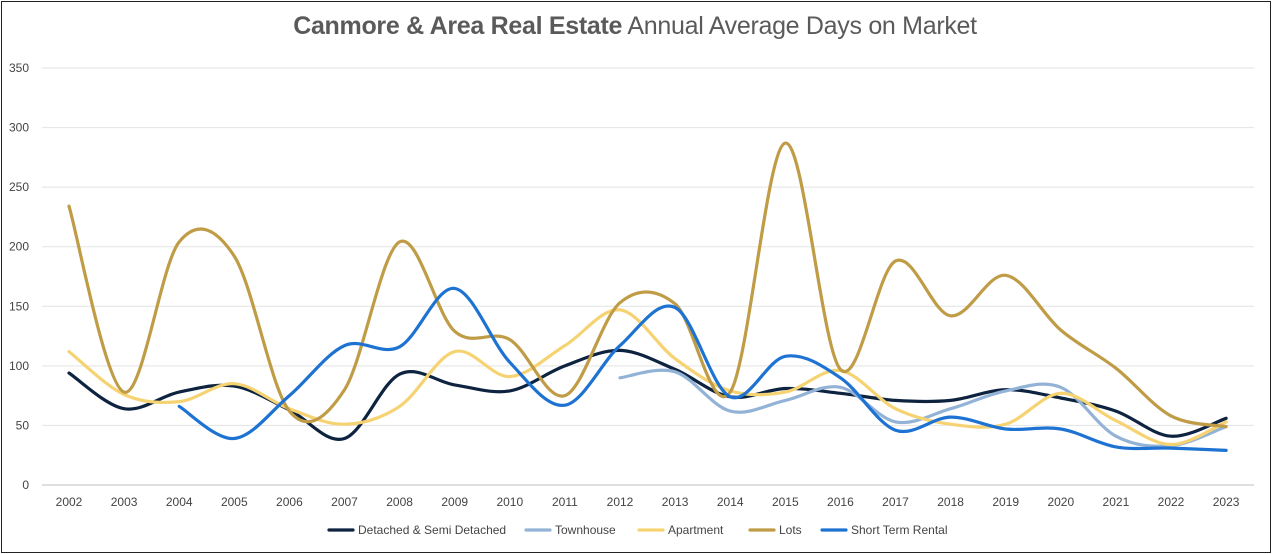 This screenshot has width=1272, height=554. I want to click on x-tick-label: 2016, so click(840, 502).